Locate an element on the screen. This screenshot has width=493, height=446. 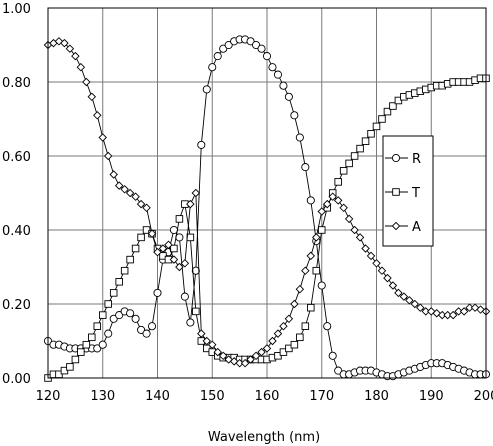
x-tick-label: 180 is located at coordinates (376, 396).